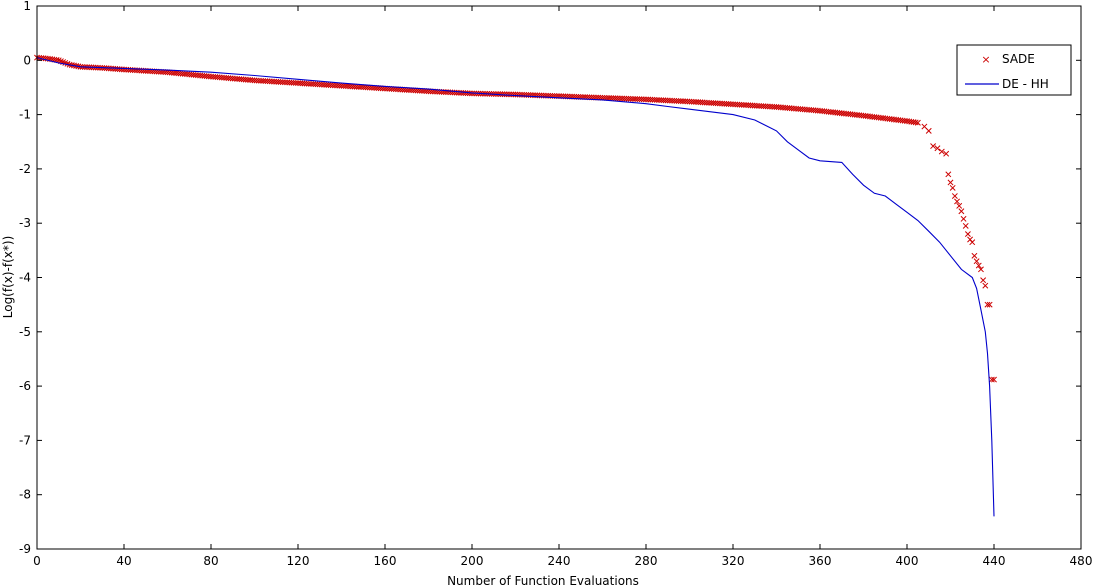 This screenshot has width=1096, height=588. What do you see at coordinates (210, 561) in the screenshot?
I see `x-tick-label: 80` at bounding box center [210, 561].